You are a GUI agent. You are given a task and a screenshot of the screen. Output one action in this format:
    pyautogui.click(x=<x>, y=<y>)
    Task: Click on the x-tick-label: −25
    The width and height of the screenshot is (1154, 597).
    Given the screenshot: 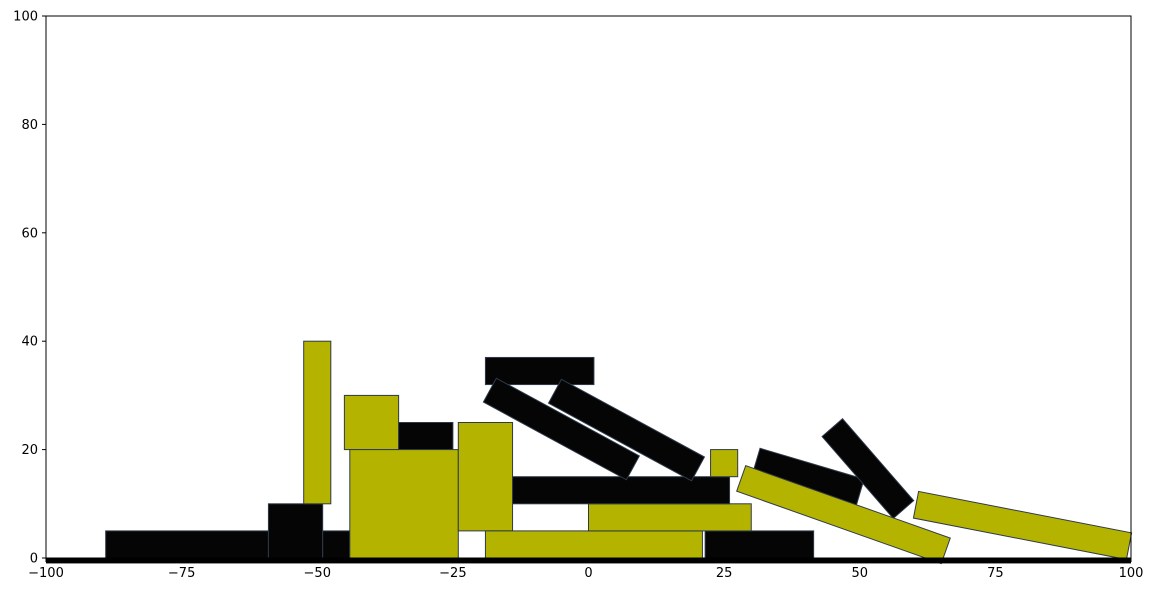 What is the action you would take?
    pyautogui.click(x=452, y=573)
    